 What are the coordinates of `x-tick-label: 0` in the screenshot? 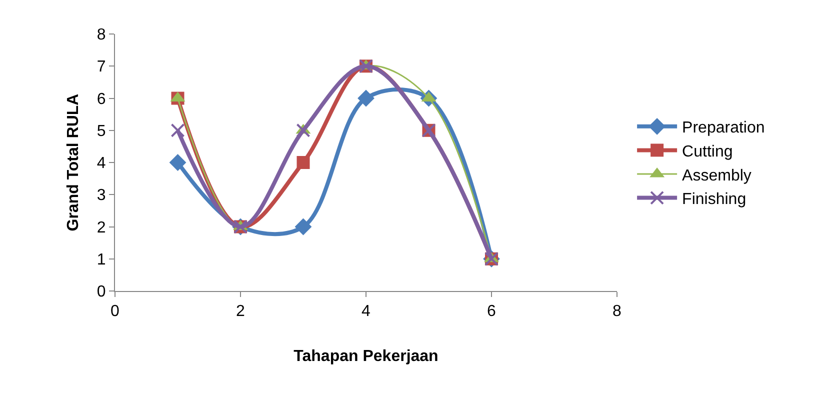 It's located at (115, 311).